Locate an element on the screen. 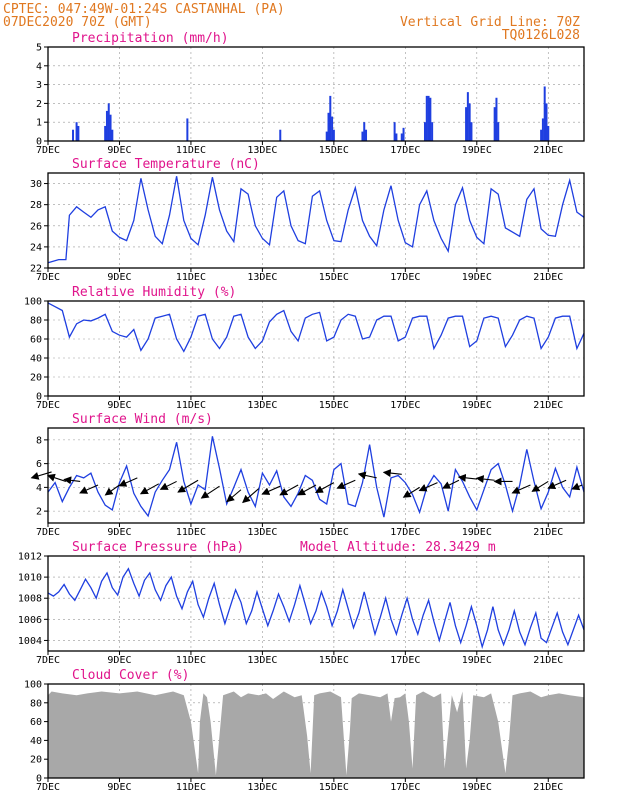 The width and height of the screenshot is (618, 804). temp-line is located at coordinates (316, 220).